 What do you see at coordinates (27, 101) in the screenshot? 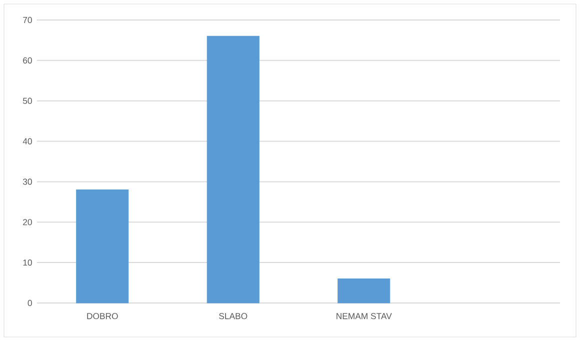
I see `y-tick-label: 50` at bounding box center [27, 101].